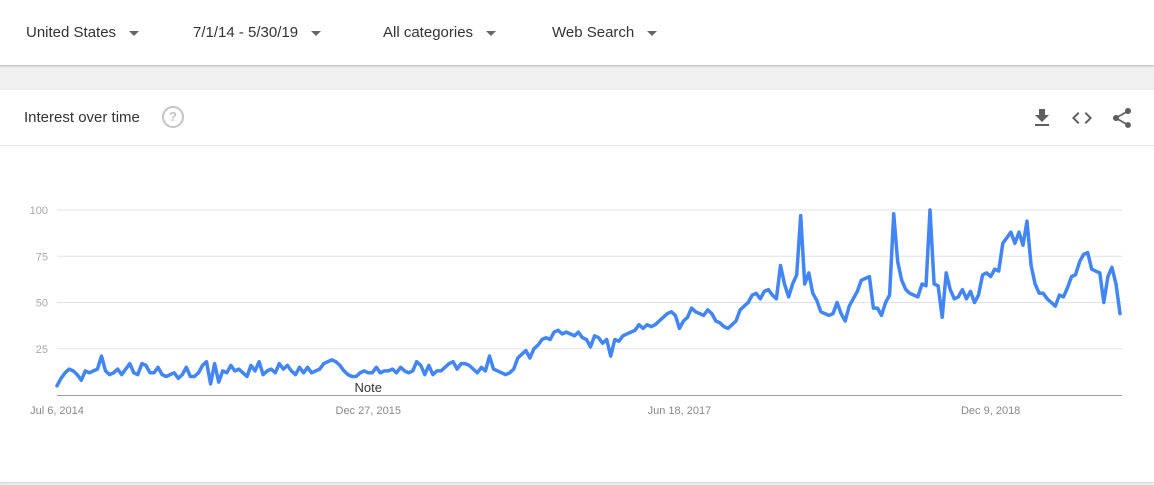 Image resolution: width=1154 pixels, height=485 pixels. I want to click on share-icon, so click(1122, 118).